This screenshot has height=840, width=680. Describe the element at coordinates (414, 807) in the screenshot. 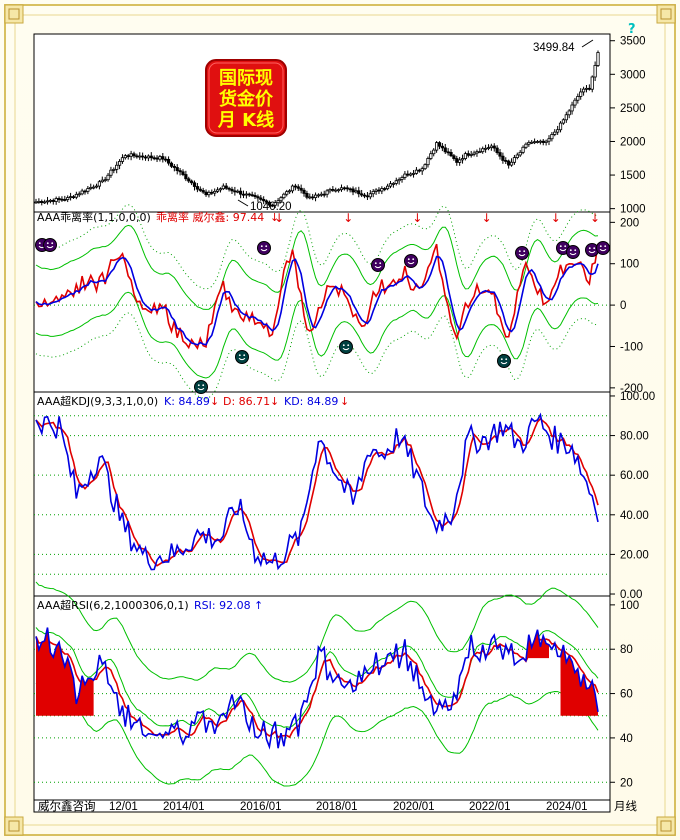

I see `x-tick-label: 2020/01` at that location.